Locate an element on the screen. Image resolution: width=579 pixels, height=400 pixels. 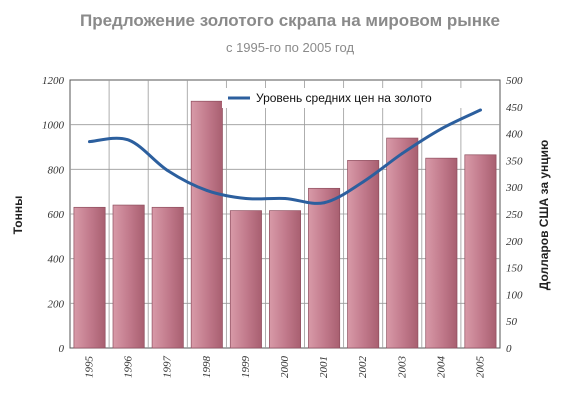
y-tick-label-right: 50 is located at coordinates (512, 322).